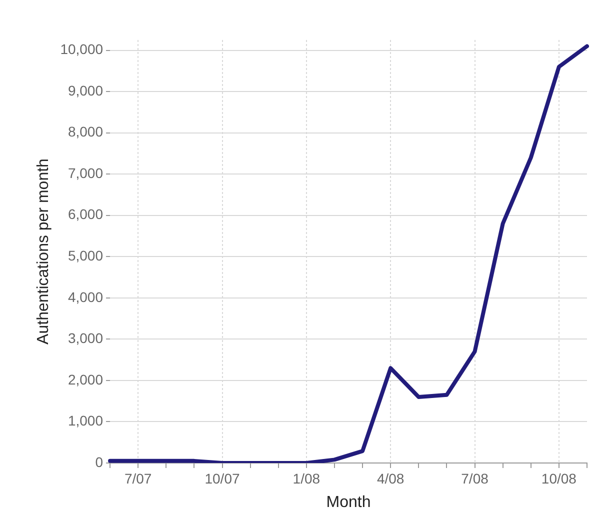  I want to click on y-axis-title: Authentications per month, so click(43, 251).